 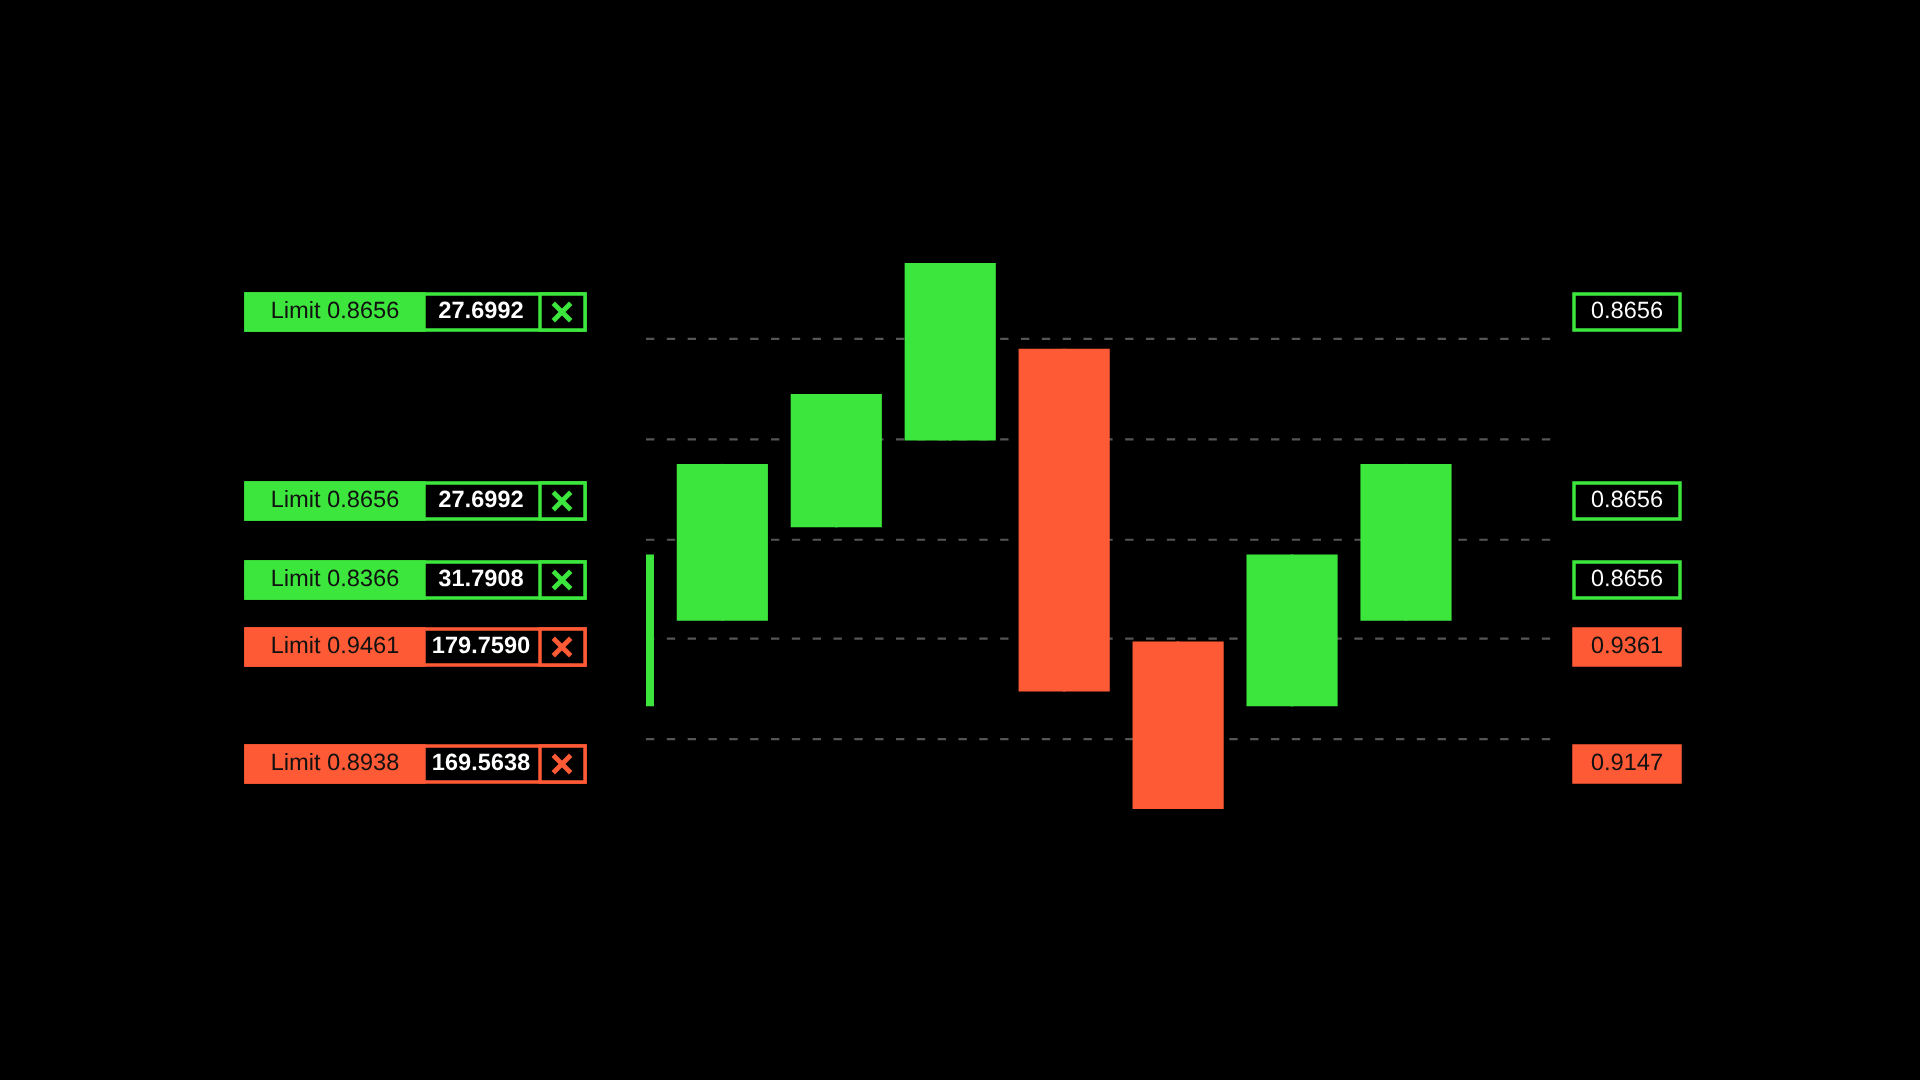 What do you see at coordinates (1626, 645) in the screenshot?
I see `text: 0.9361` at bounding box center [1626, 645].